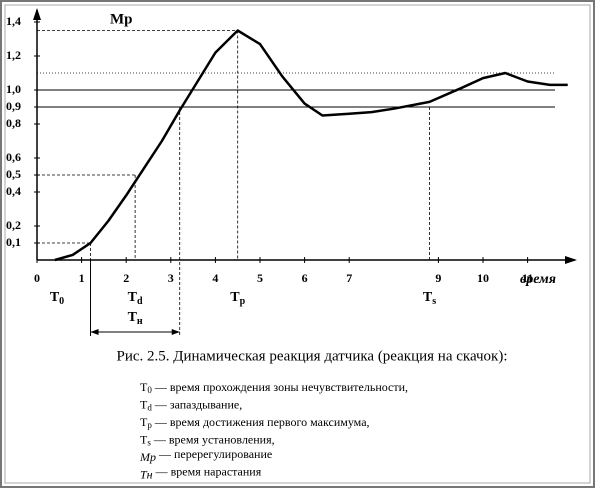 This screenshot has height=488, width=595. Describe the element at coordinates (438, 278) in the screenshot. I see `x-tick-label: 9` at that location.